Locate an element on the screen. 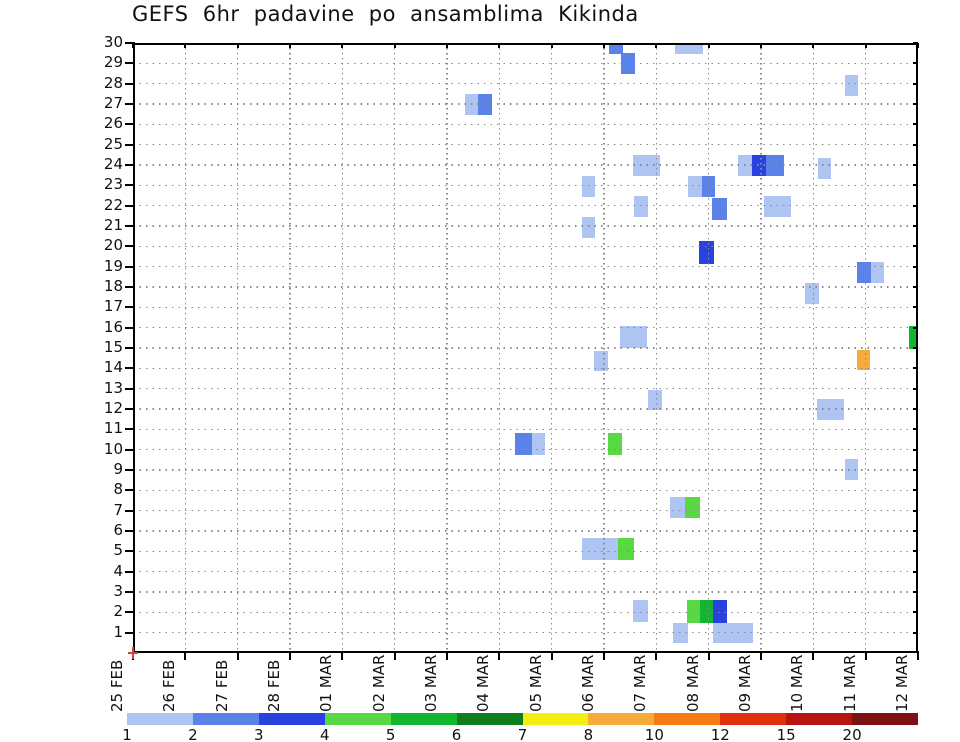 The image size is (960, 742). y-axis-member-label: 22 is located at coordinates (113, 204).